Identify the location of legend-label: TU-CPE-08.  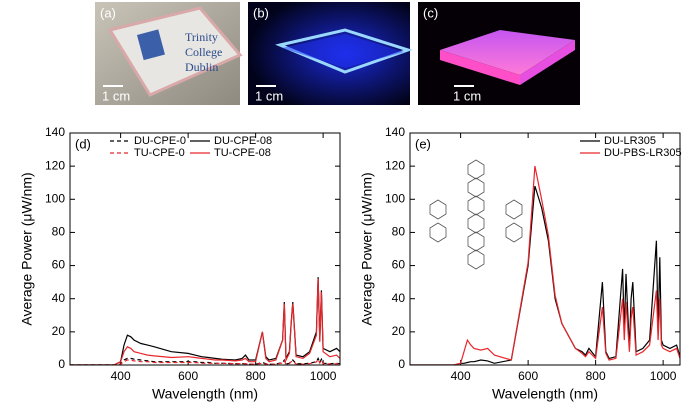
(242, 153).